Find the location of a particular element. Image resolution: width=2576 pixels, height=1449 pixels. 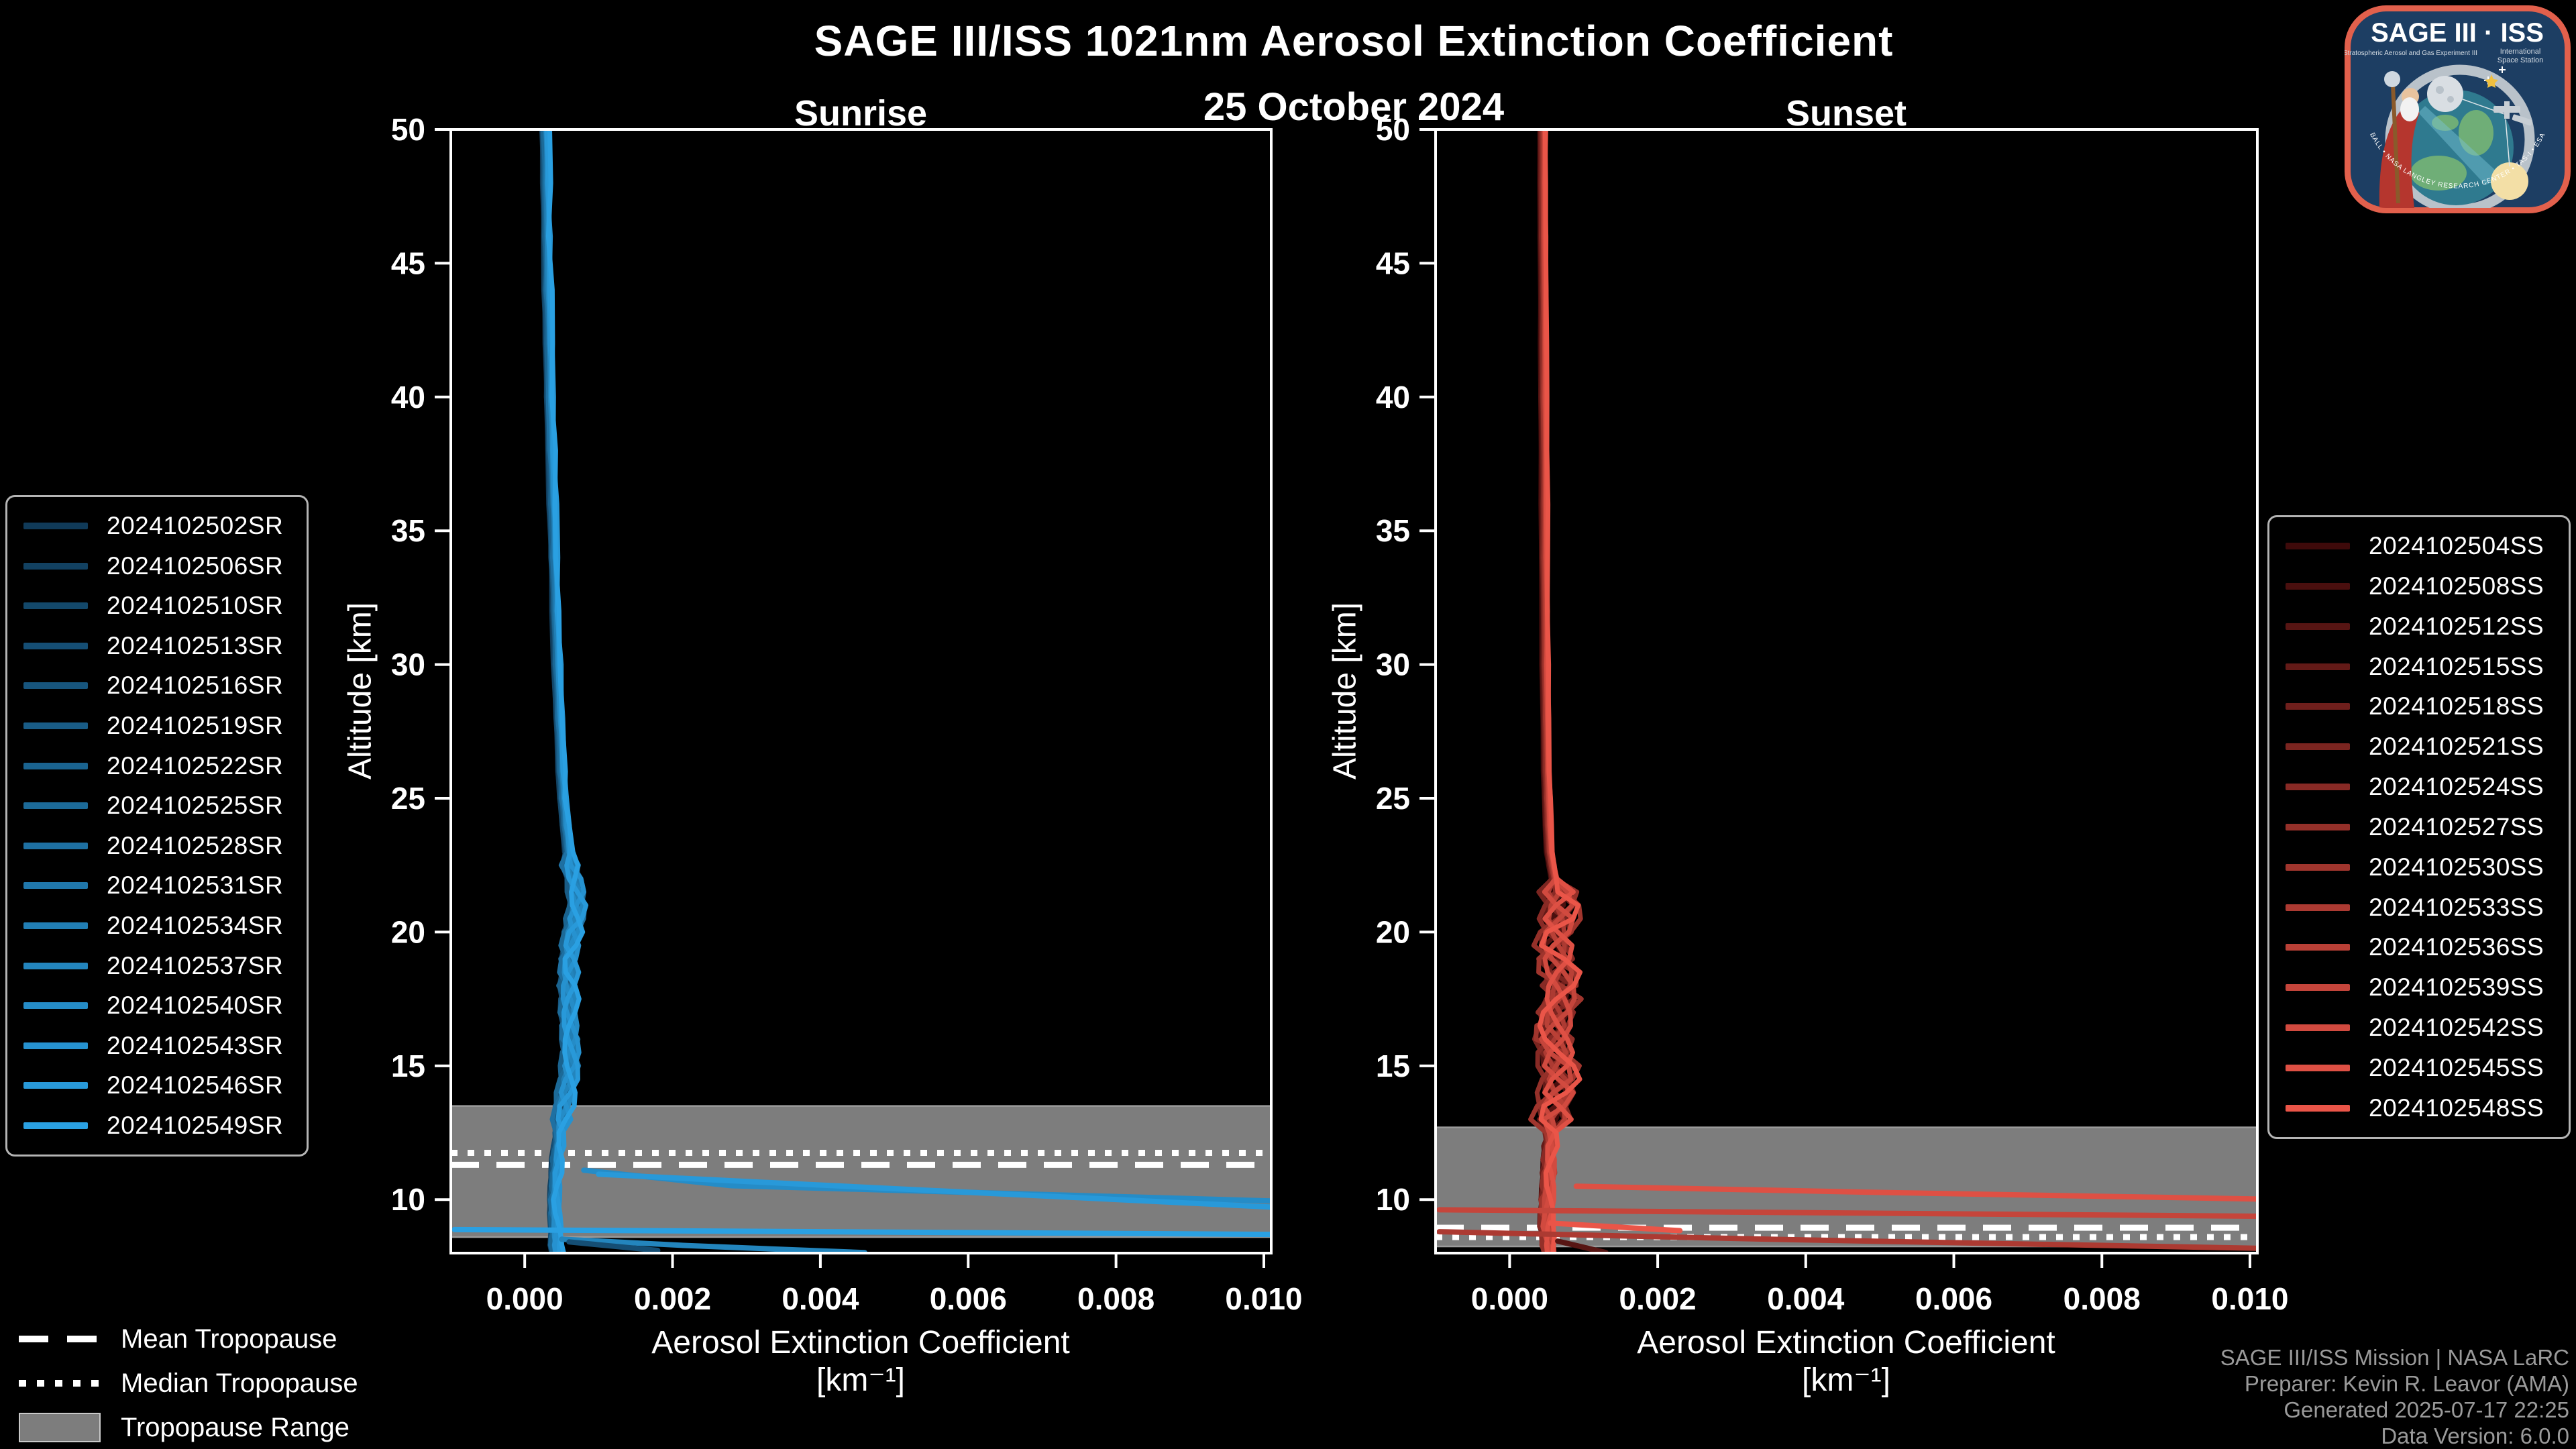

logo-subtitle-international: International is located at coordinates (2520, 52).